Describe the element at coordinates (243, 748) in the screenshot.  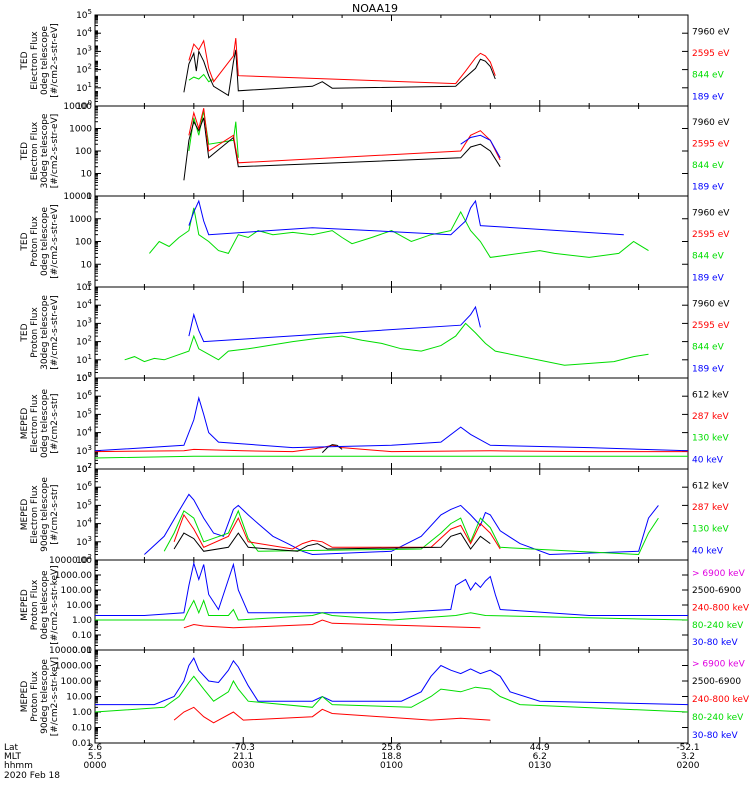
I see `x-axis-value: -70.3` at that location.